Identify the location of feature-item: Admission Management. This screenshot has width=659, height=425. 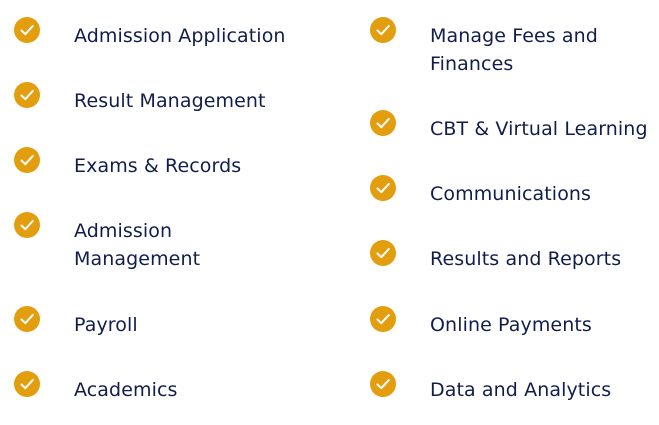
(165, 244).